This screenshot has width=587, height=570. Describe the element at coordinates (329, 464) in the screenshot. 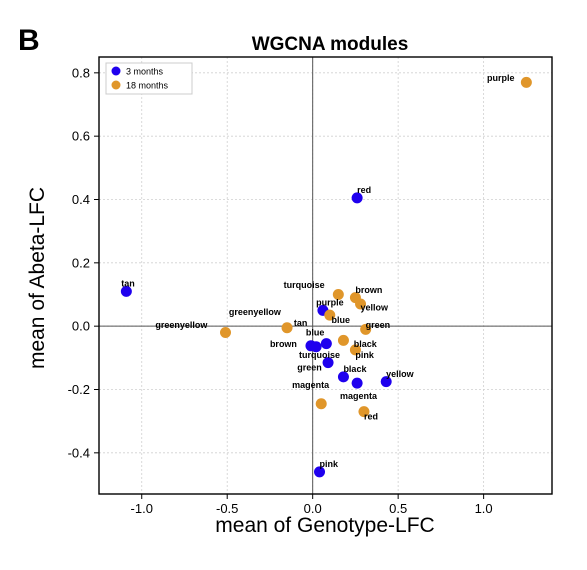

I see `annotation-pink-23: pink` at that location.